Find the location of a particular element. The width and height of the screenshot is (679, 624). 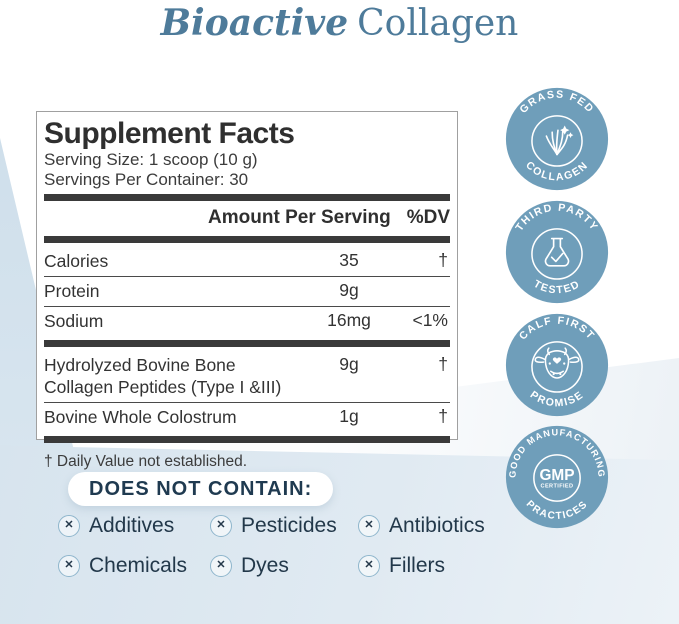

table-row: Protein 9g is located at coordinates (247, 291).